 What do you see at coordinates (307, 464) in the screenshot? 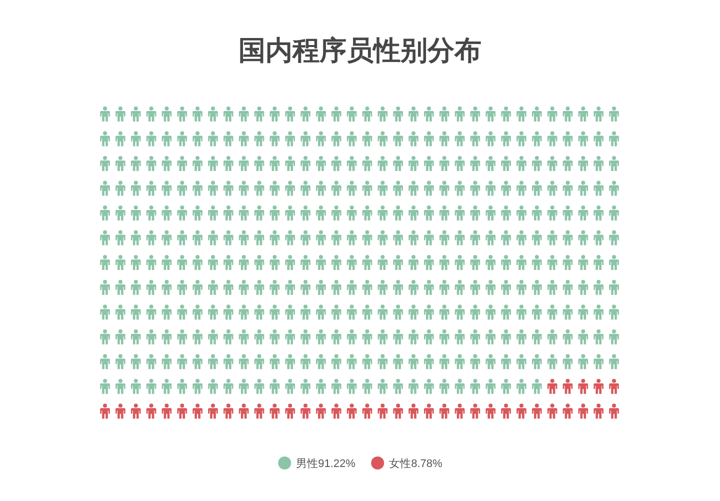
I see `legend-label: 男性` at bounding box center [307, 464].